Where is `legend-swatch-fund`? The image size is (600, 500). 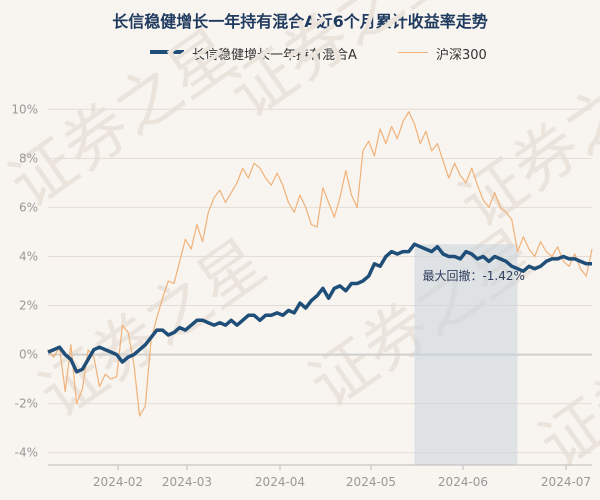
legend-swatch-fund is located at coordinates (167, 52).